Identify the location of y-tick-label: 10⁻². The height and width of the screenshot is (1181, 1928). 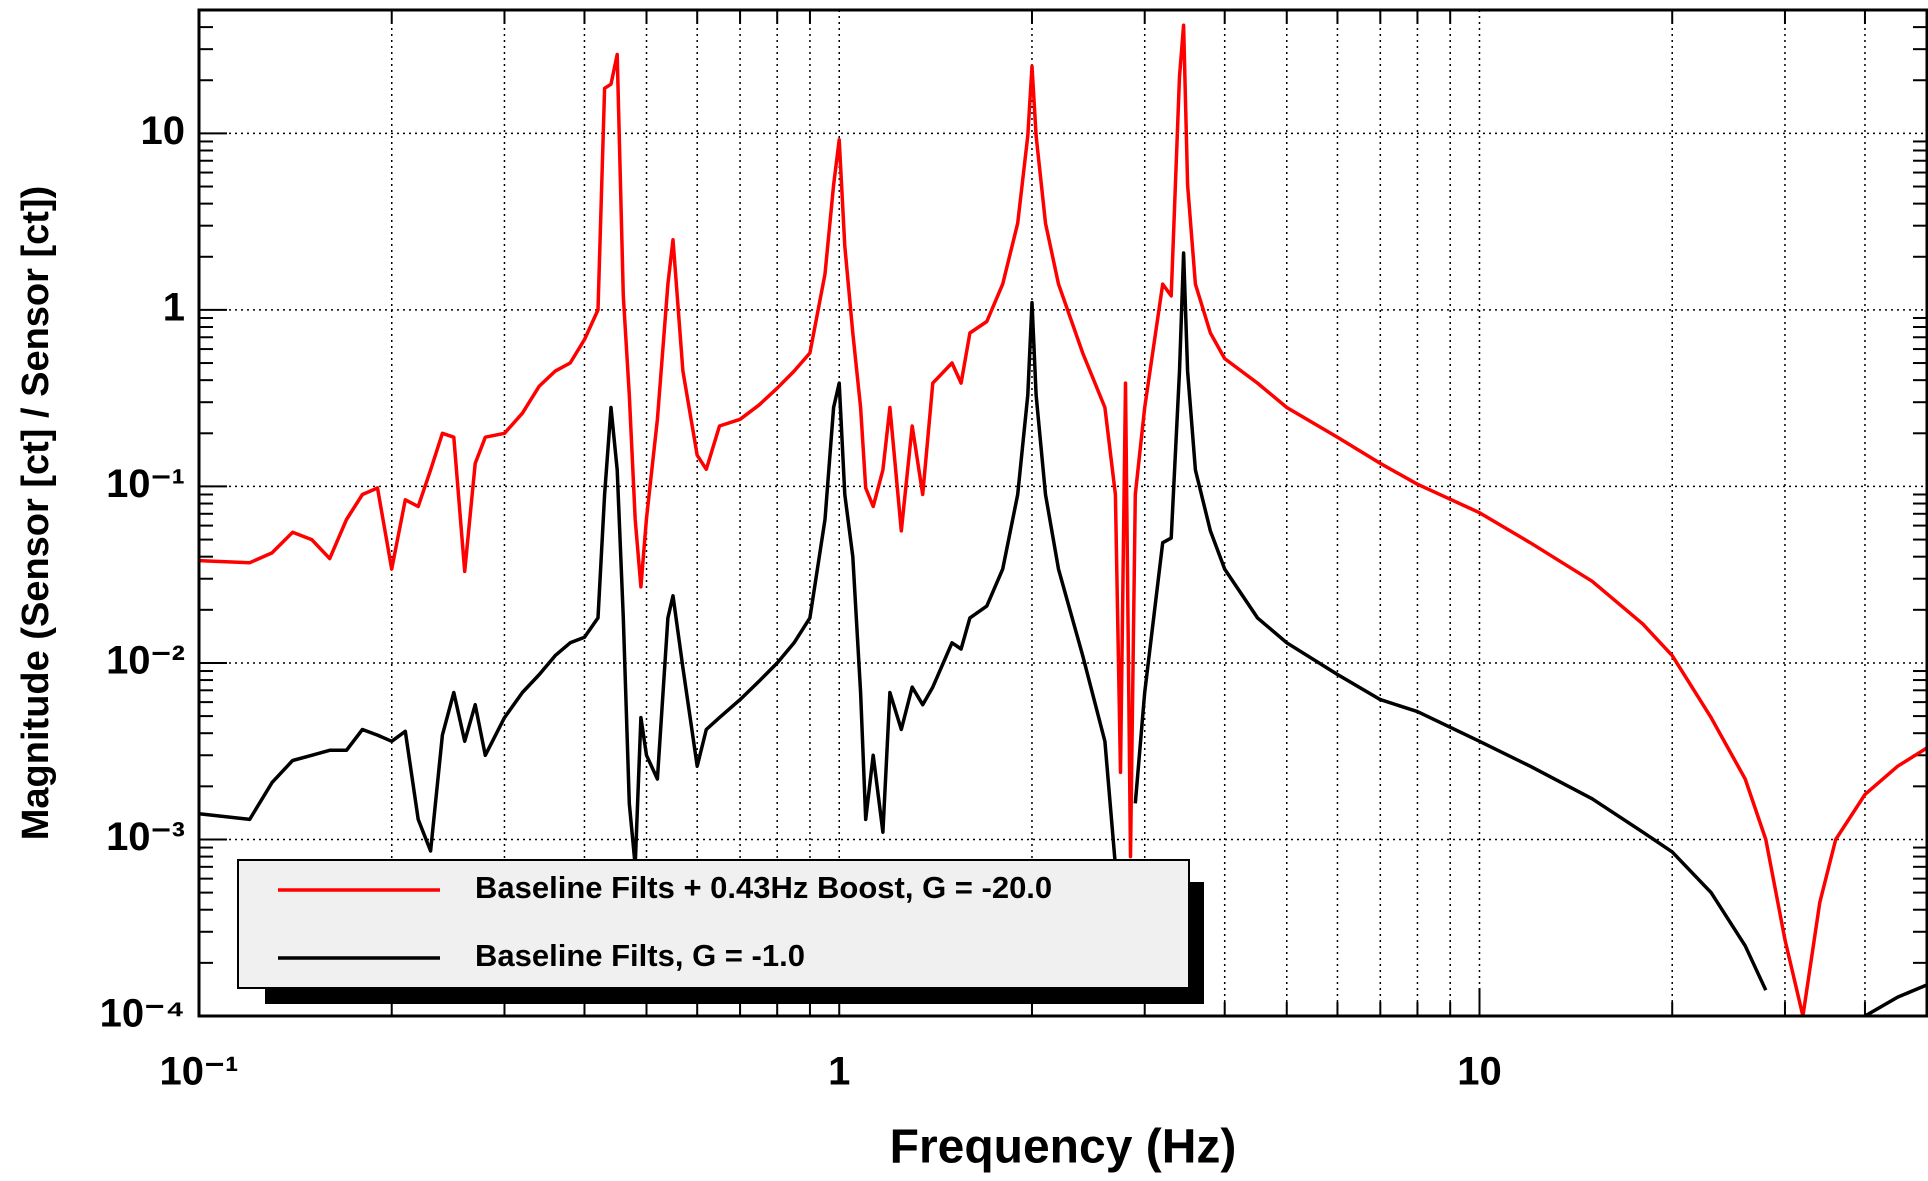
(145, 661).